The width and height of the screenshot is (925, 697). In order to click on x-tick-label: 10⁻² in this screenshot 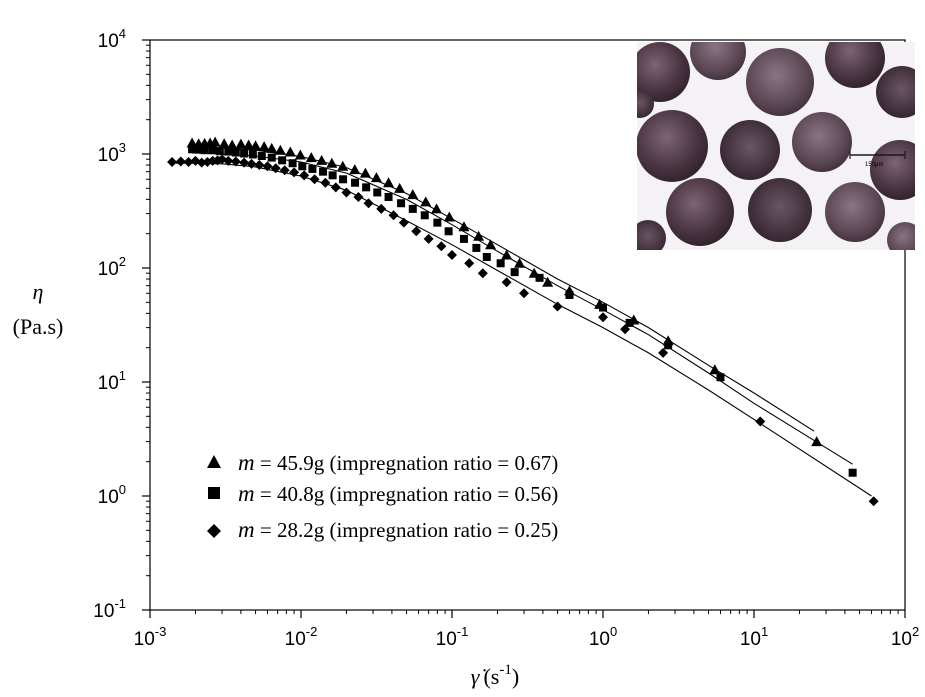, I will do `click(301, 637)`.